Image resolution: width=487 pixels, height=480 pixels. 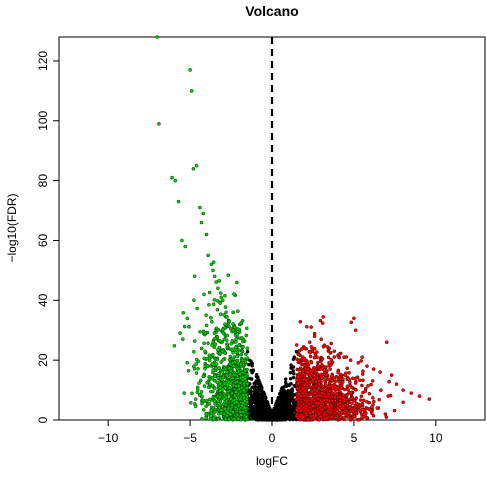 What do you see at coordinates (190, 438) in the screenshot?
I see `x-tick-label: −5` at bounding box center [190, 438].